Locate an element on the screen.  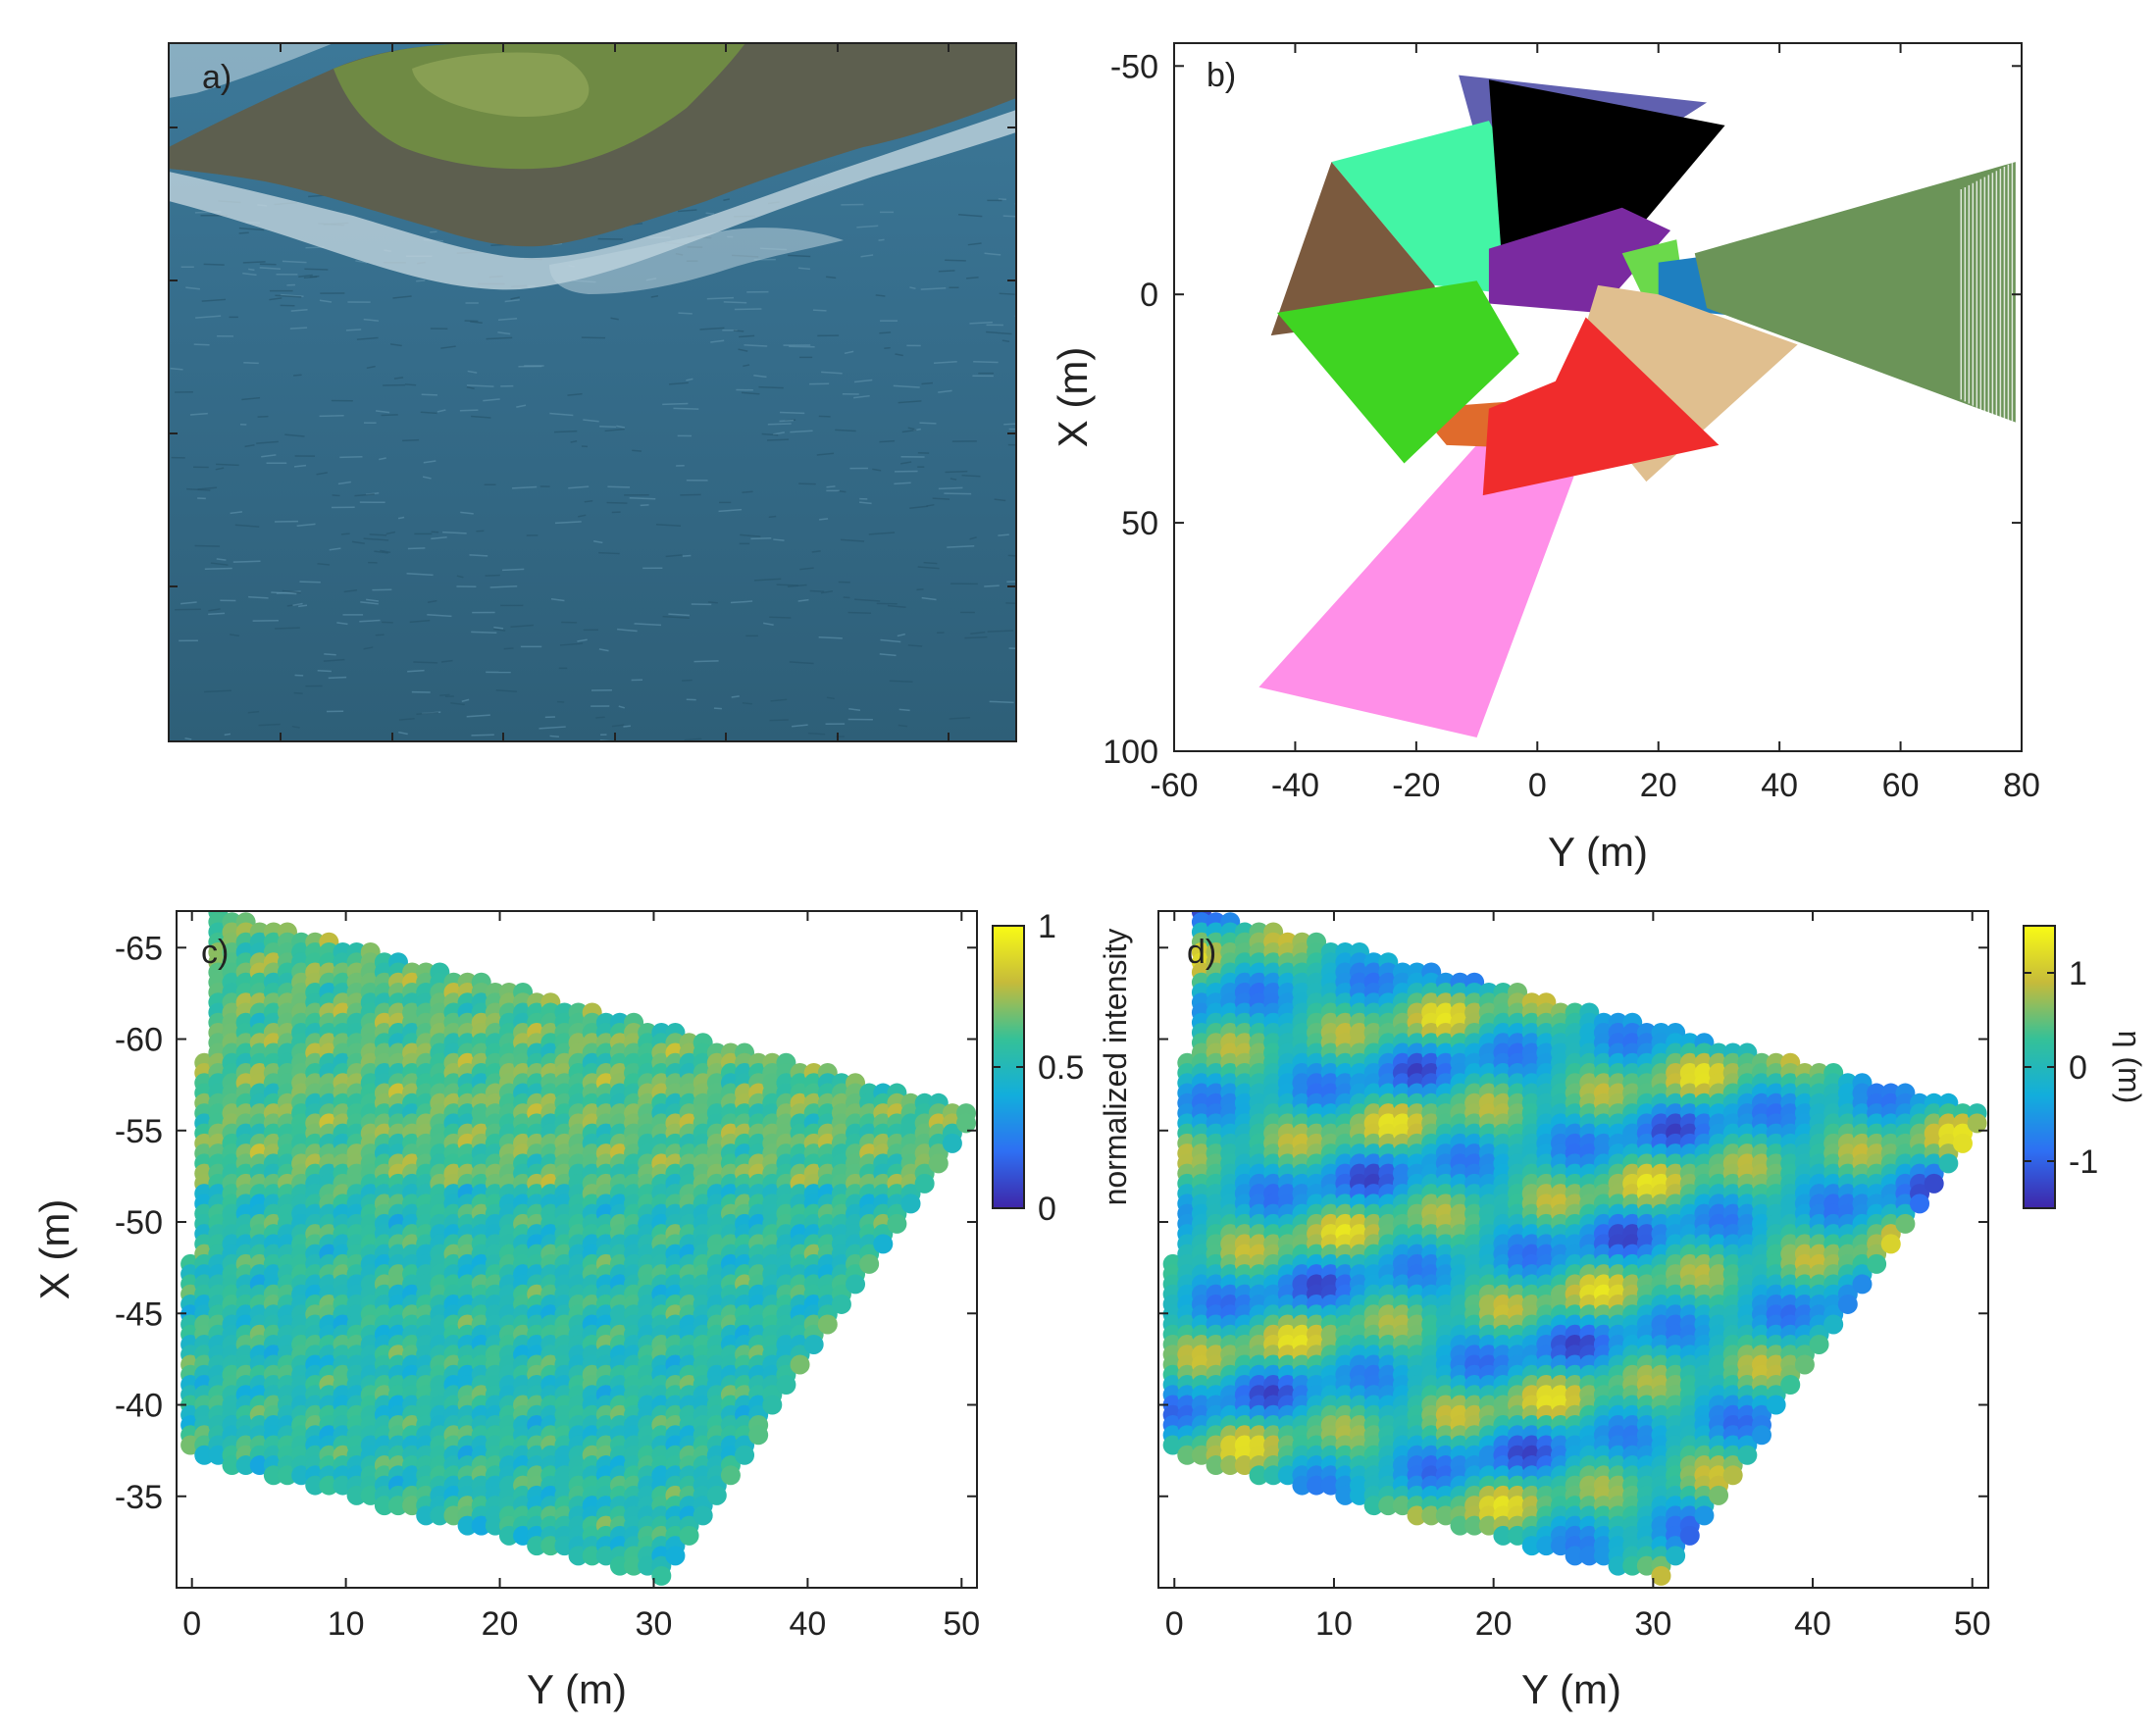
panel-c-ytick: -35 is located at coordinates (139, 1497).